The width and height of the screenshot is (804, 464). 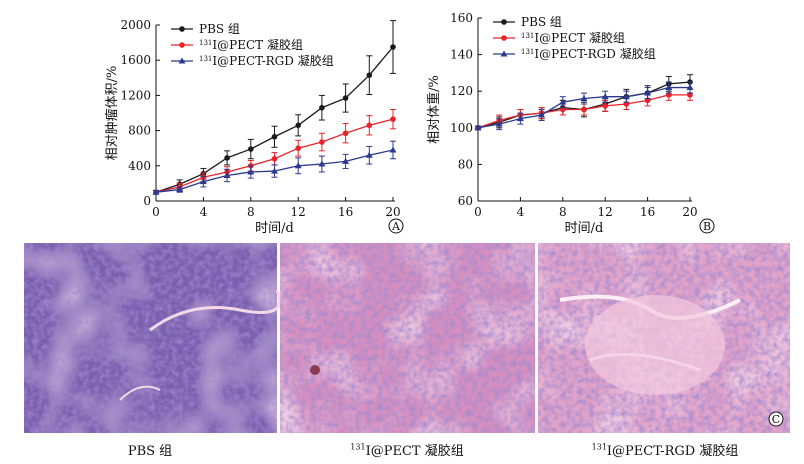 I want to click on legend-label-A-2: 131I@PECT-RGD 凝胶组, so click(x=266, y=60).